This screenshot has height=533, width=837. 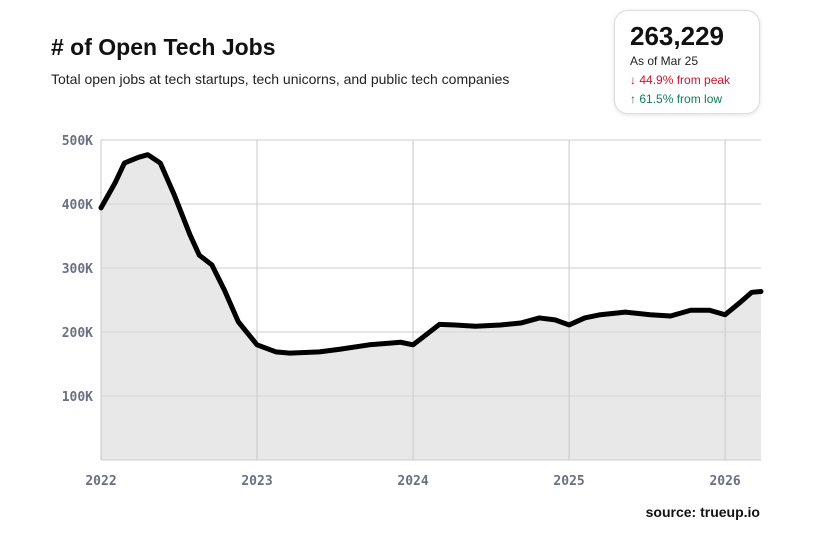 What do you see at coordinates (77, 269) in the screenshot?
I see `y-tick-label: 300K` at bounding box center [77, 269].